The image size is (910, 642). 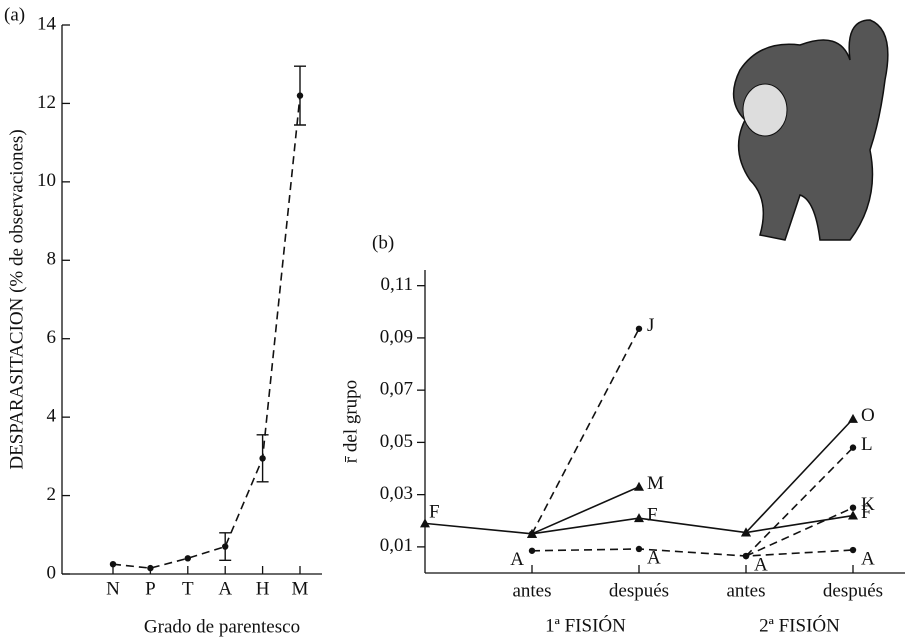 I want to click on y-tick-label: 0,09, so click(x=396, y=336).